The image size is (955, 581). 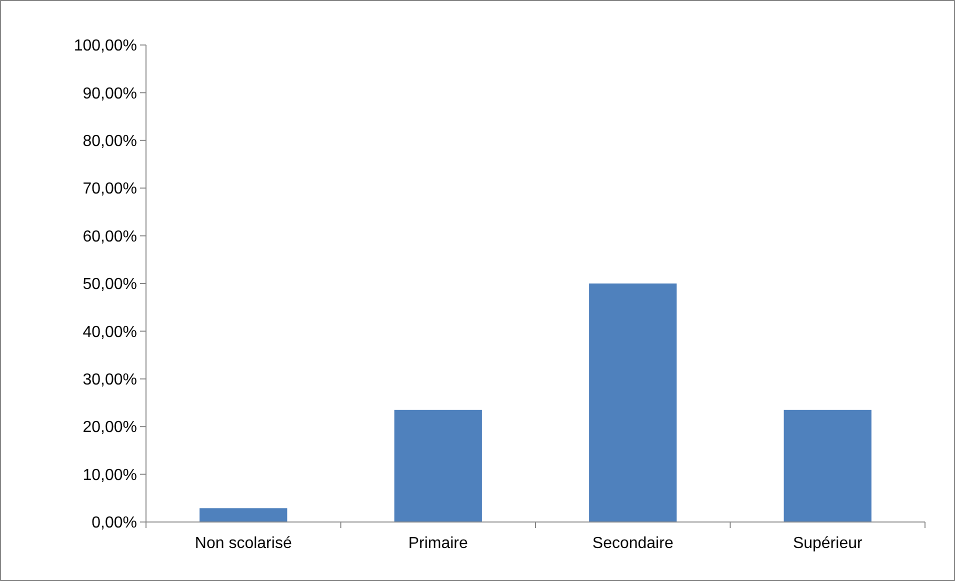 I want to click on x-tick-label: Non scolarisé, so click(x=243, y=543).